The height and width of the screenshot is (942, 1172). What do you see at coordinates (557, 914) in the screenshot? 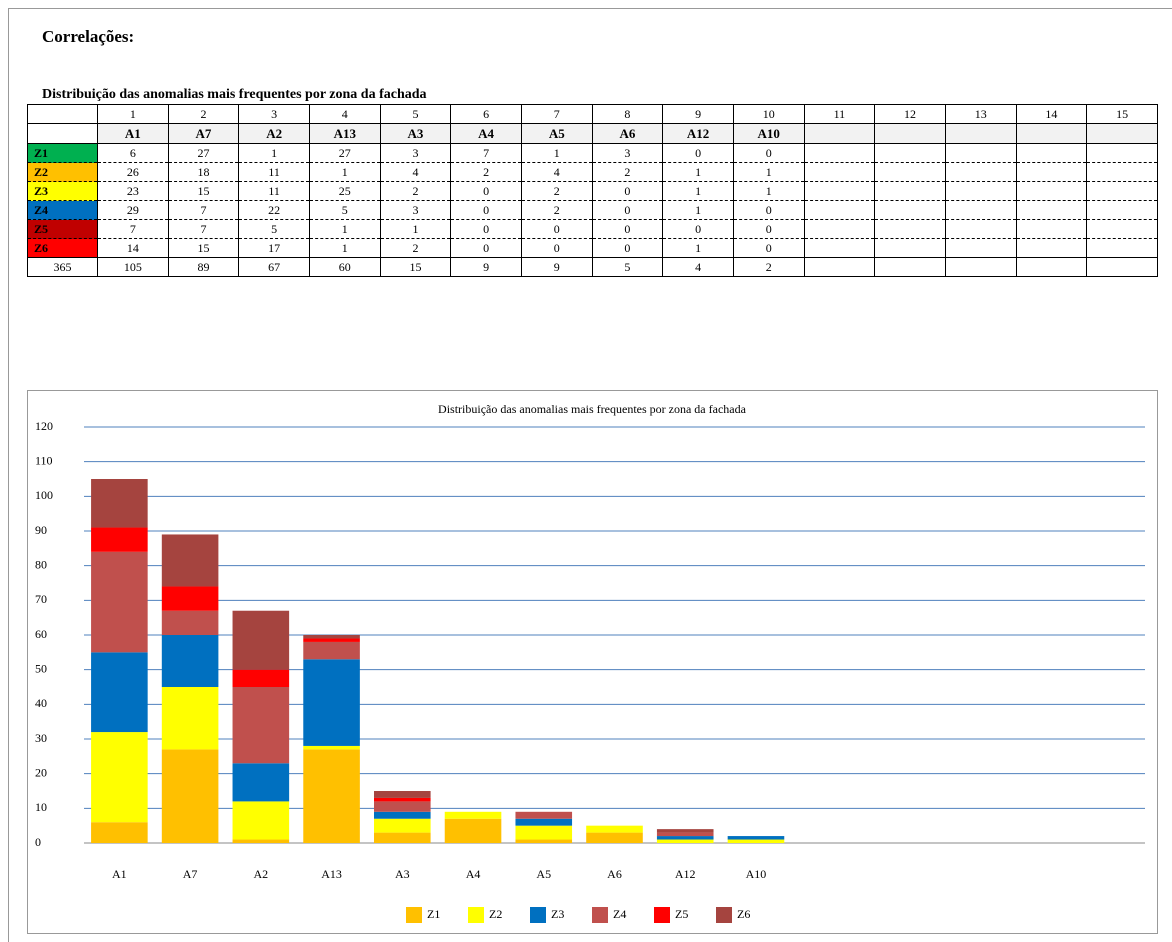
I see `legend-label: Z3` at bounding box center [557, 914].